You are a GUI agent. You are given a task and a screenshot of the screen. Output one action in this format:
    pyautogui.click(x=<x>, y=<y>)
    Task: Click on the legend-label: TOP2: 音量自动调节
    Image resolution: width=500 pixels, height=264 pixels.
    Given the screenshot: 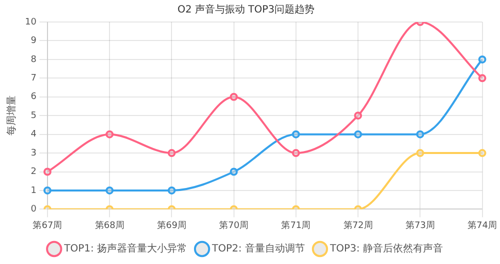 What is the action you would take?
    pyautogui.click(x=258, y=248)
    